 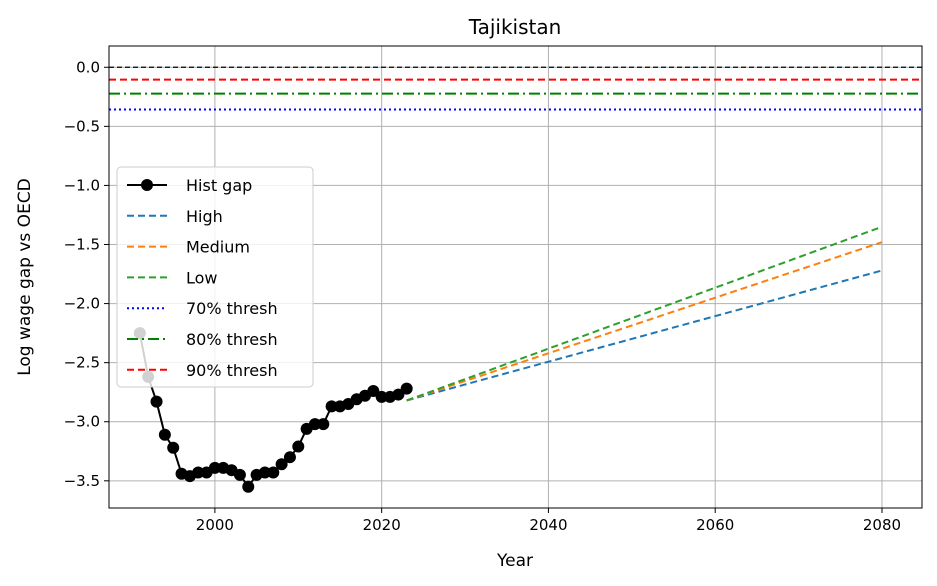 What do you see at coordinates (232, 339) in the screenshot?
I see `legend-label: 80% thresh` at bounding box center [232, 339].